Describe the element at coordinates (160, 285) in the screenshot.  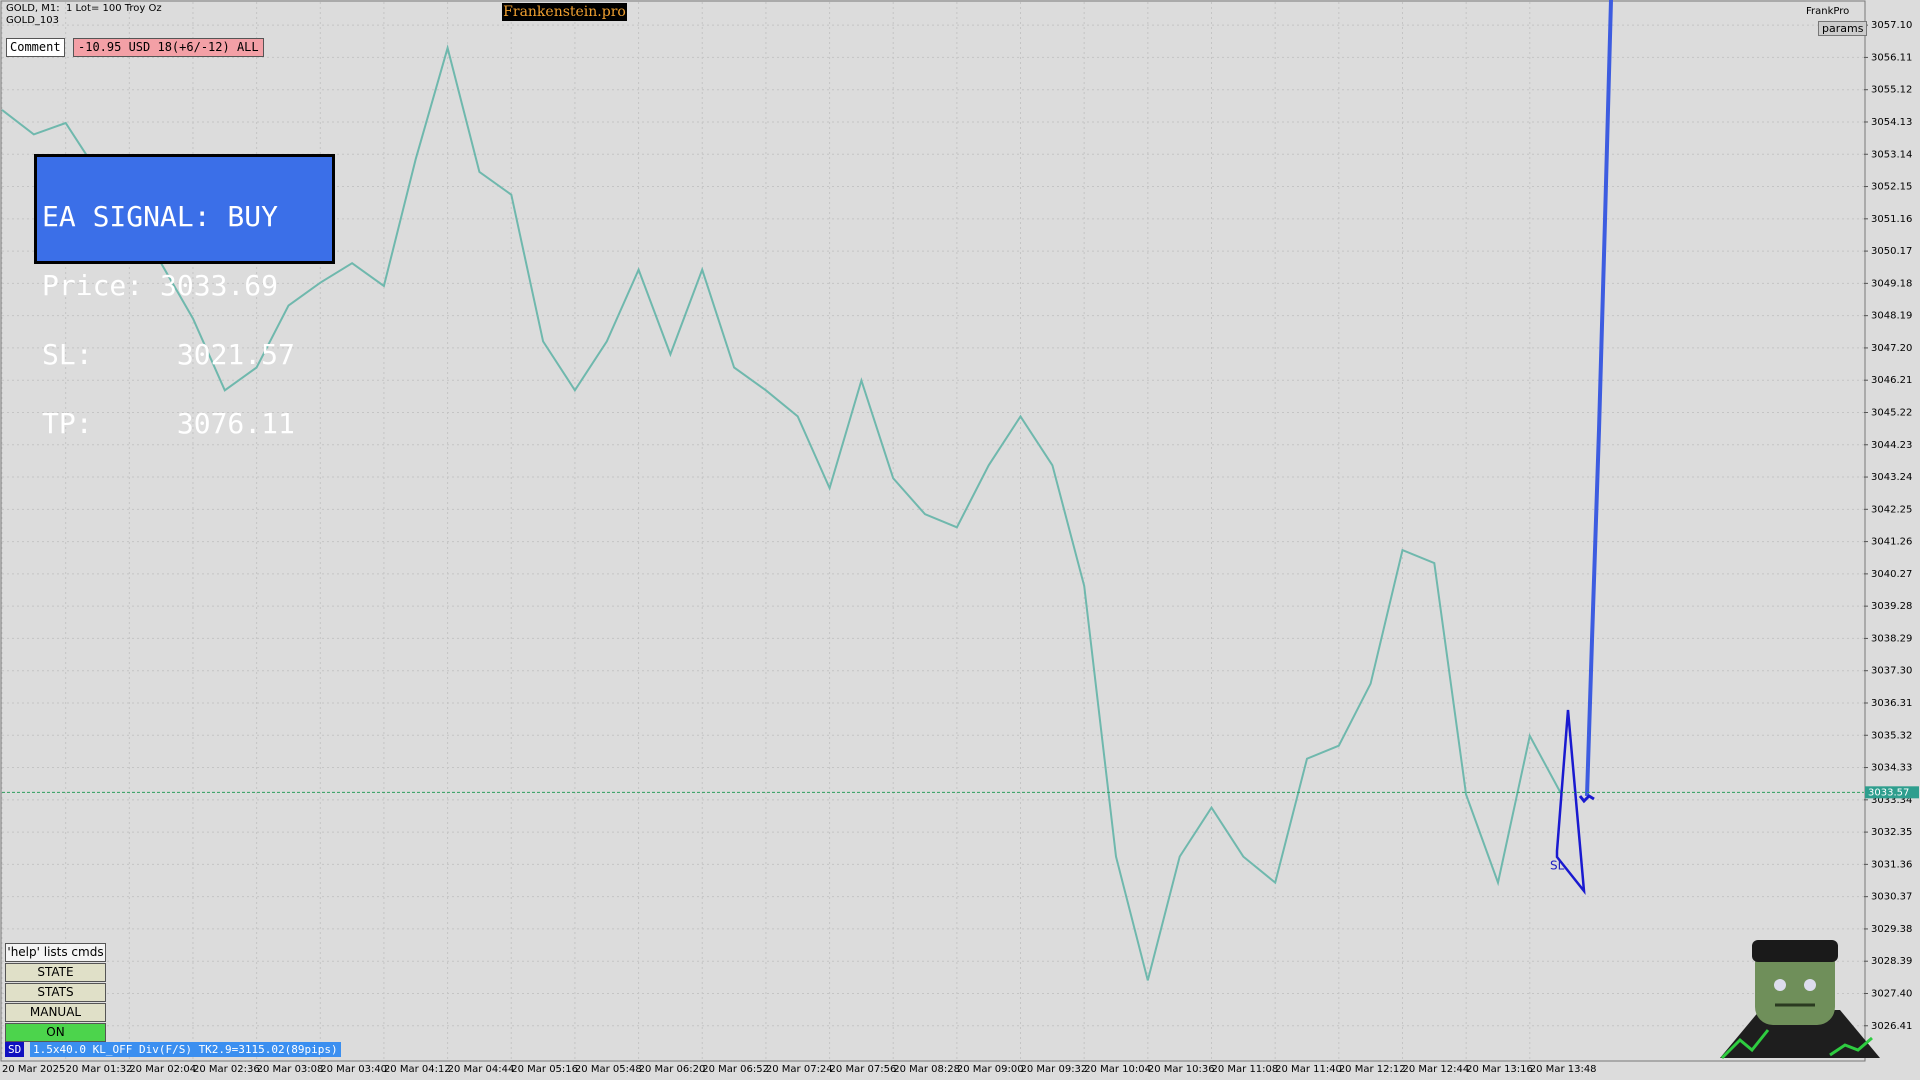
I see `signal-line: Price: 3033.69` at that location.